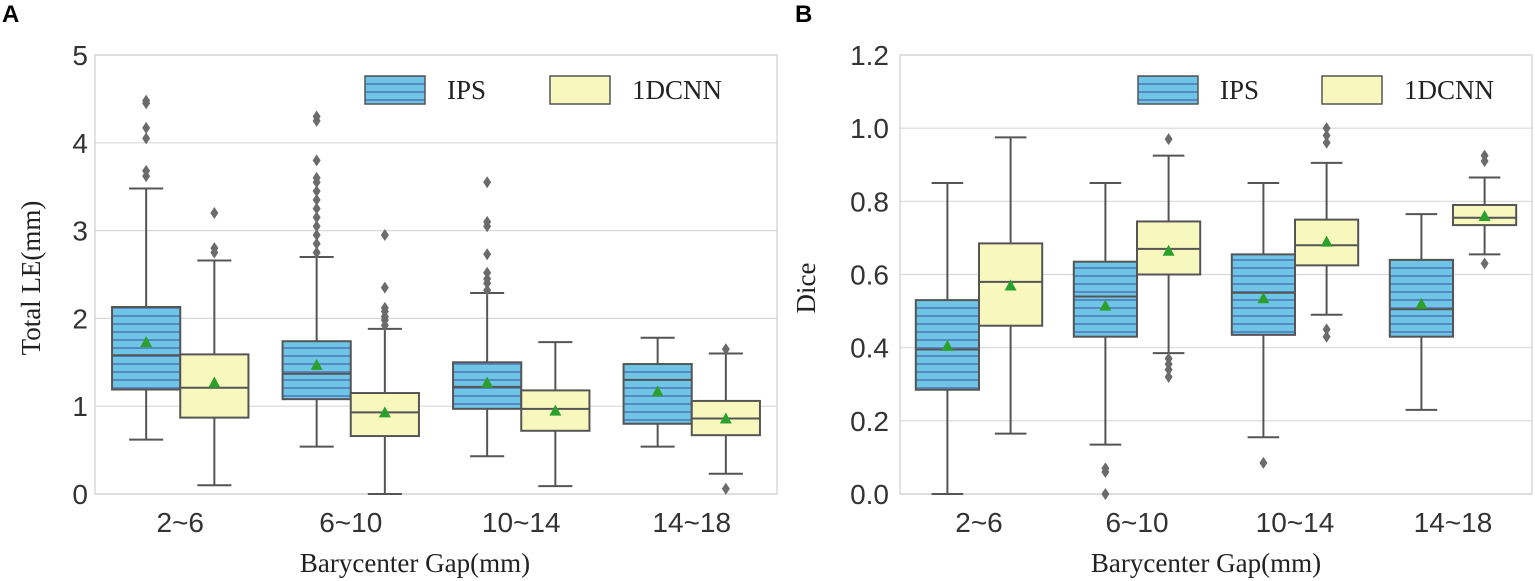  I want to click on chart-b-xtick-label: 10~14, so click(1295, 522).